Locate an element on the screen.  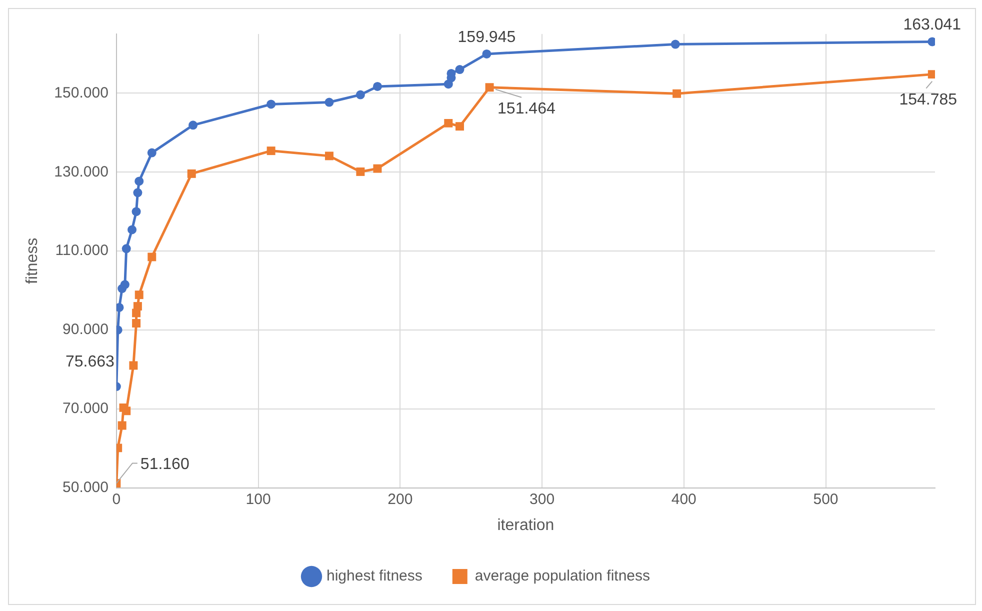
data-label: 163.041 is located at coordinates (932, 25).